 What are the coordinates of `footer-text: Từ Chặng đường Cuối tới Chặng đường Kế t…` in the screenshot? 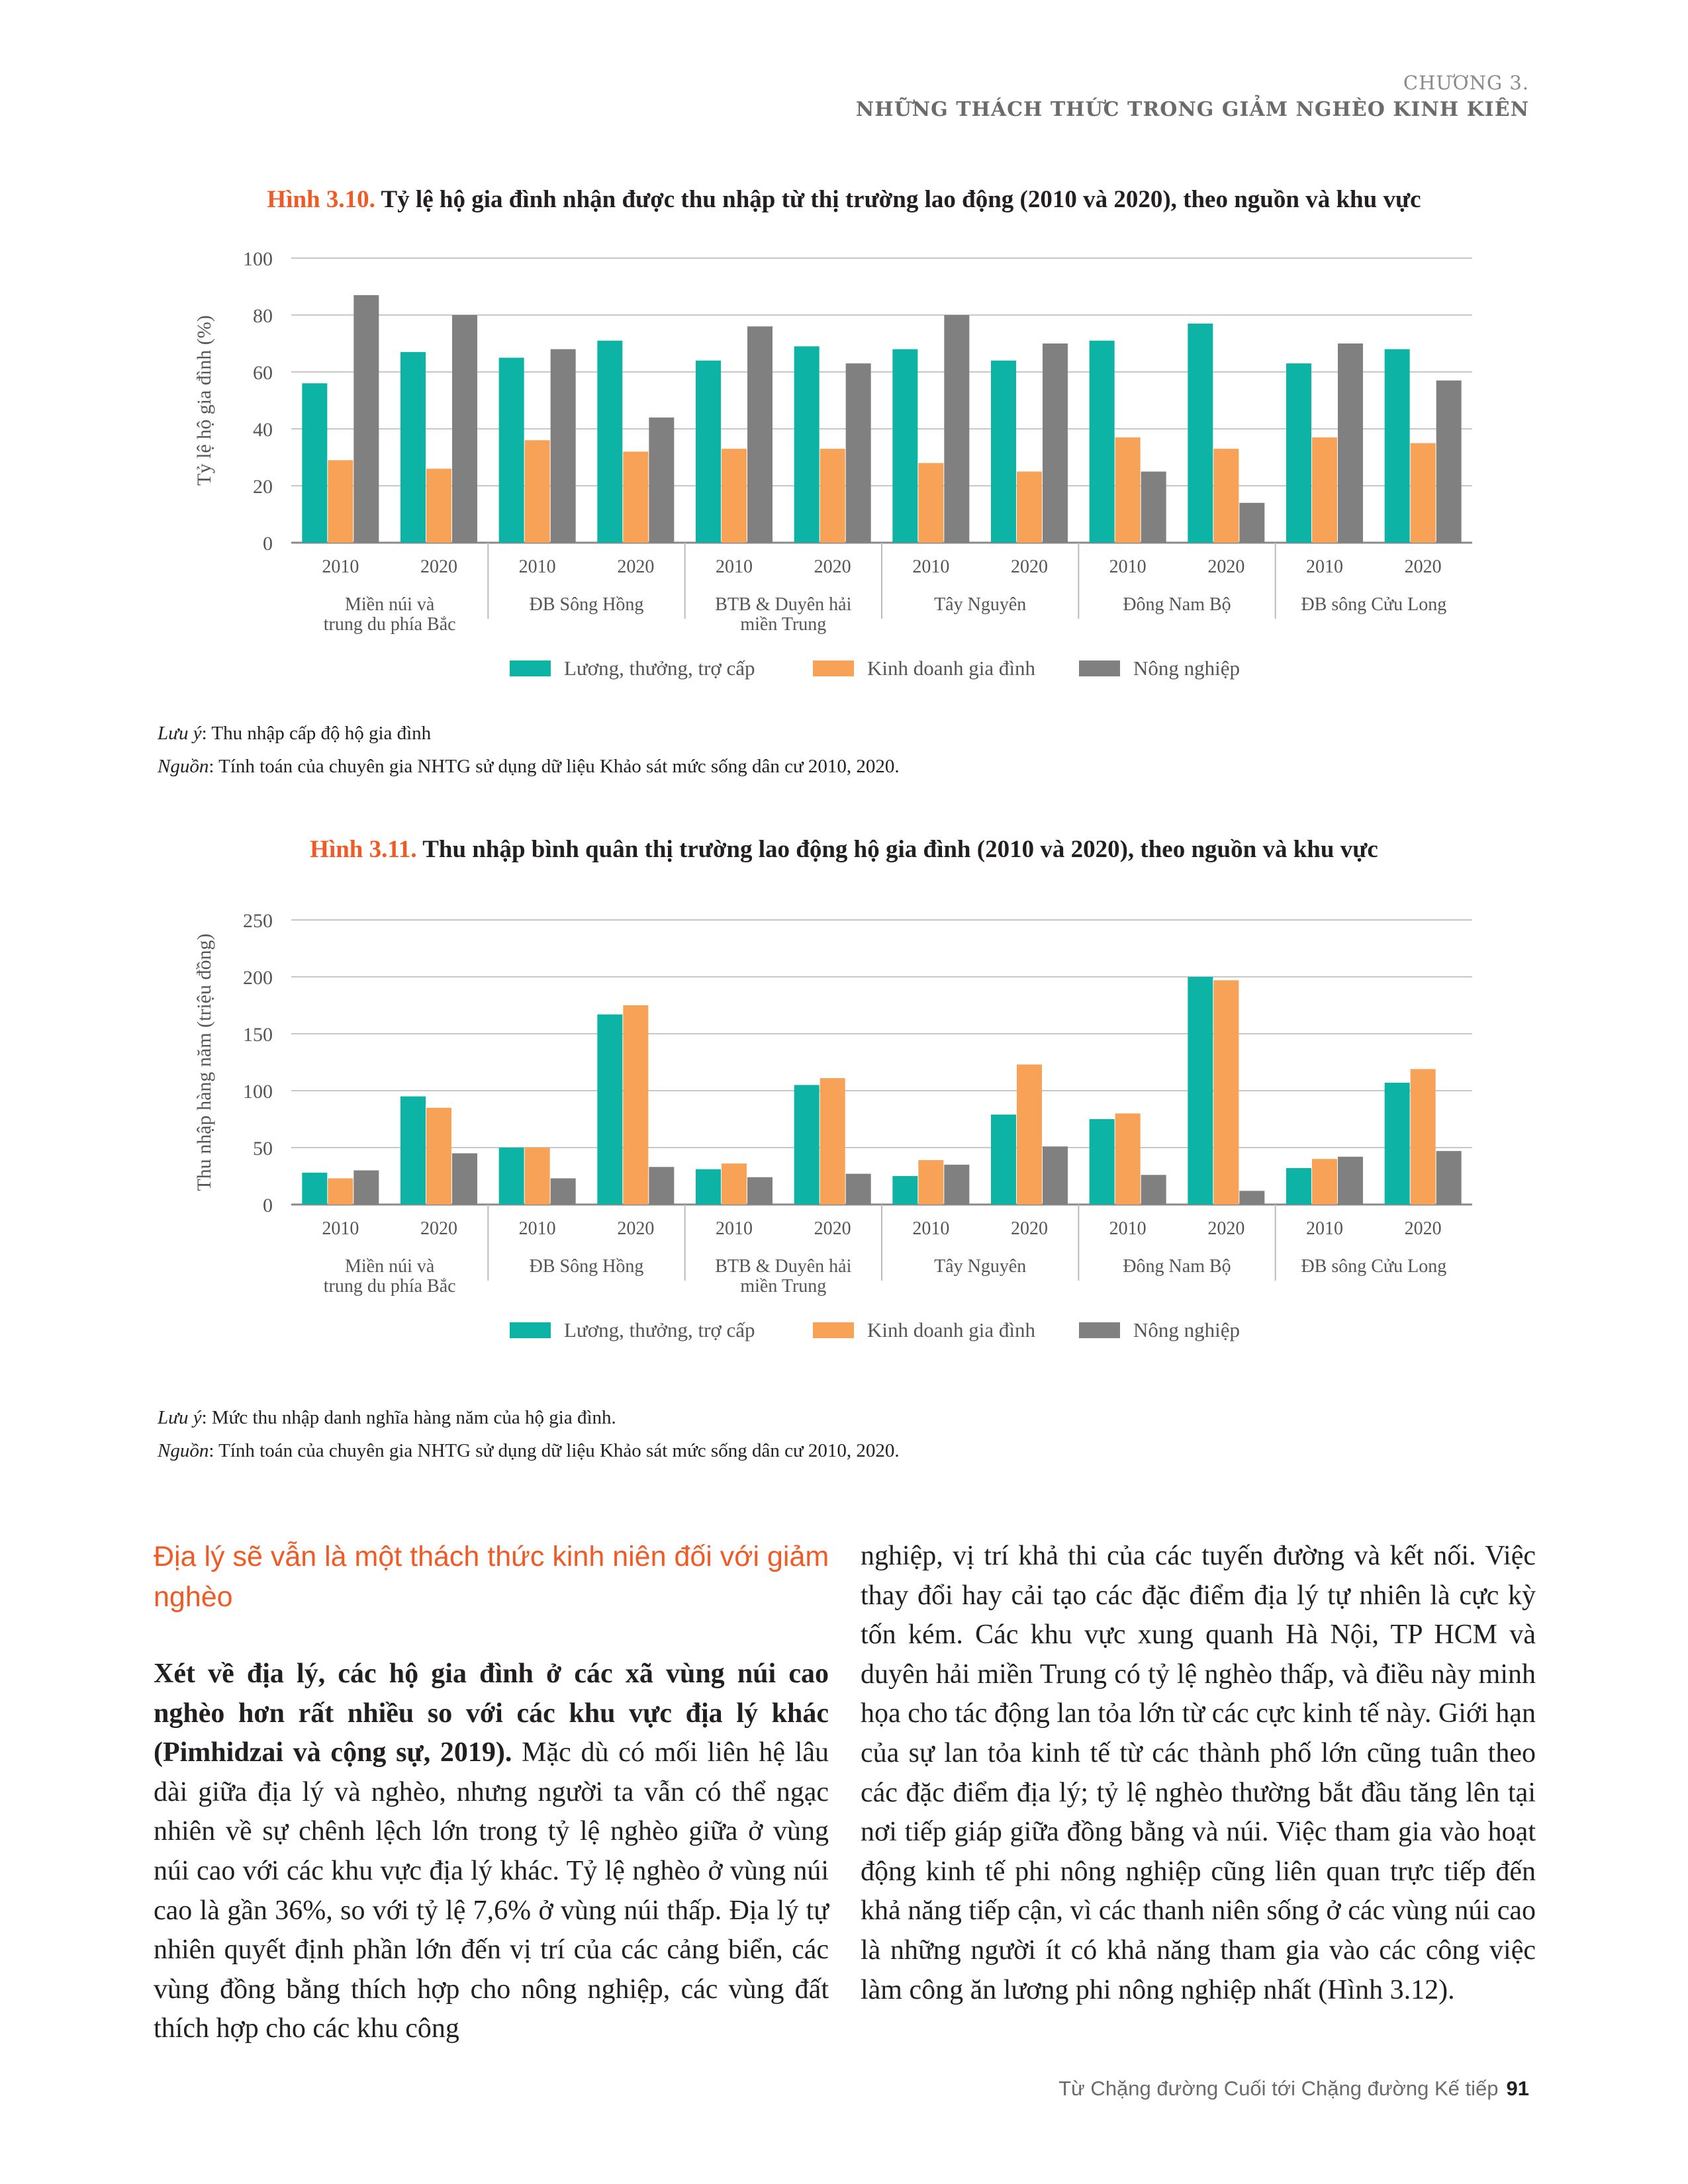 It's located at (1278, 2088).